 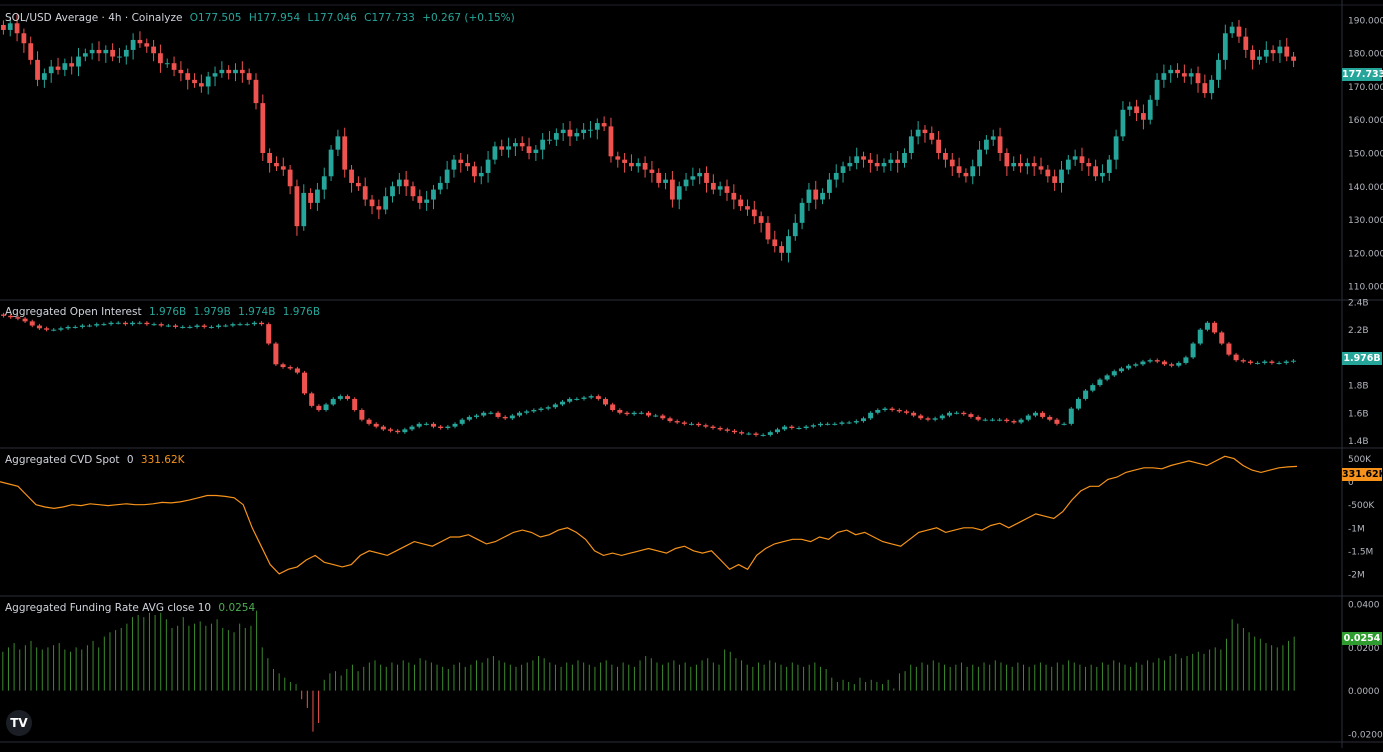 I want to click on oi-legend-value-1: 1.976B, so click(x=167, y=312).